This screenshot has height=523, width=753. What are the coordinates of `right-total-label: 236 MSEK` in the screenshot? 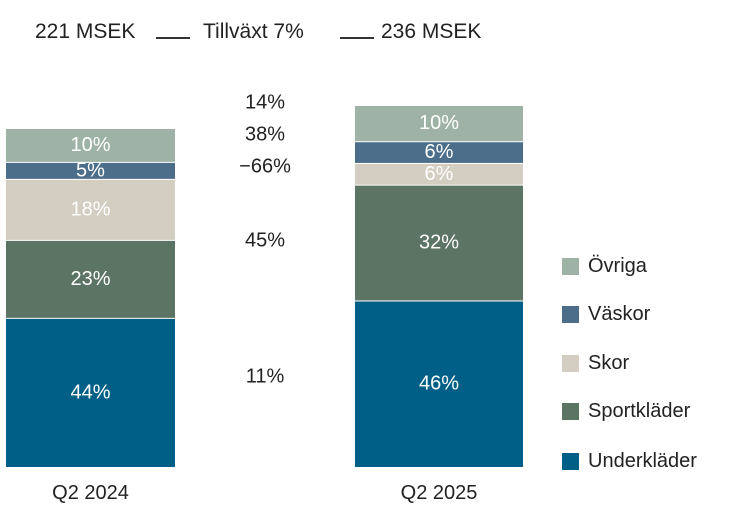 It's located at (431, 31).